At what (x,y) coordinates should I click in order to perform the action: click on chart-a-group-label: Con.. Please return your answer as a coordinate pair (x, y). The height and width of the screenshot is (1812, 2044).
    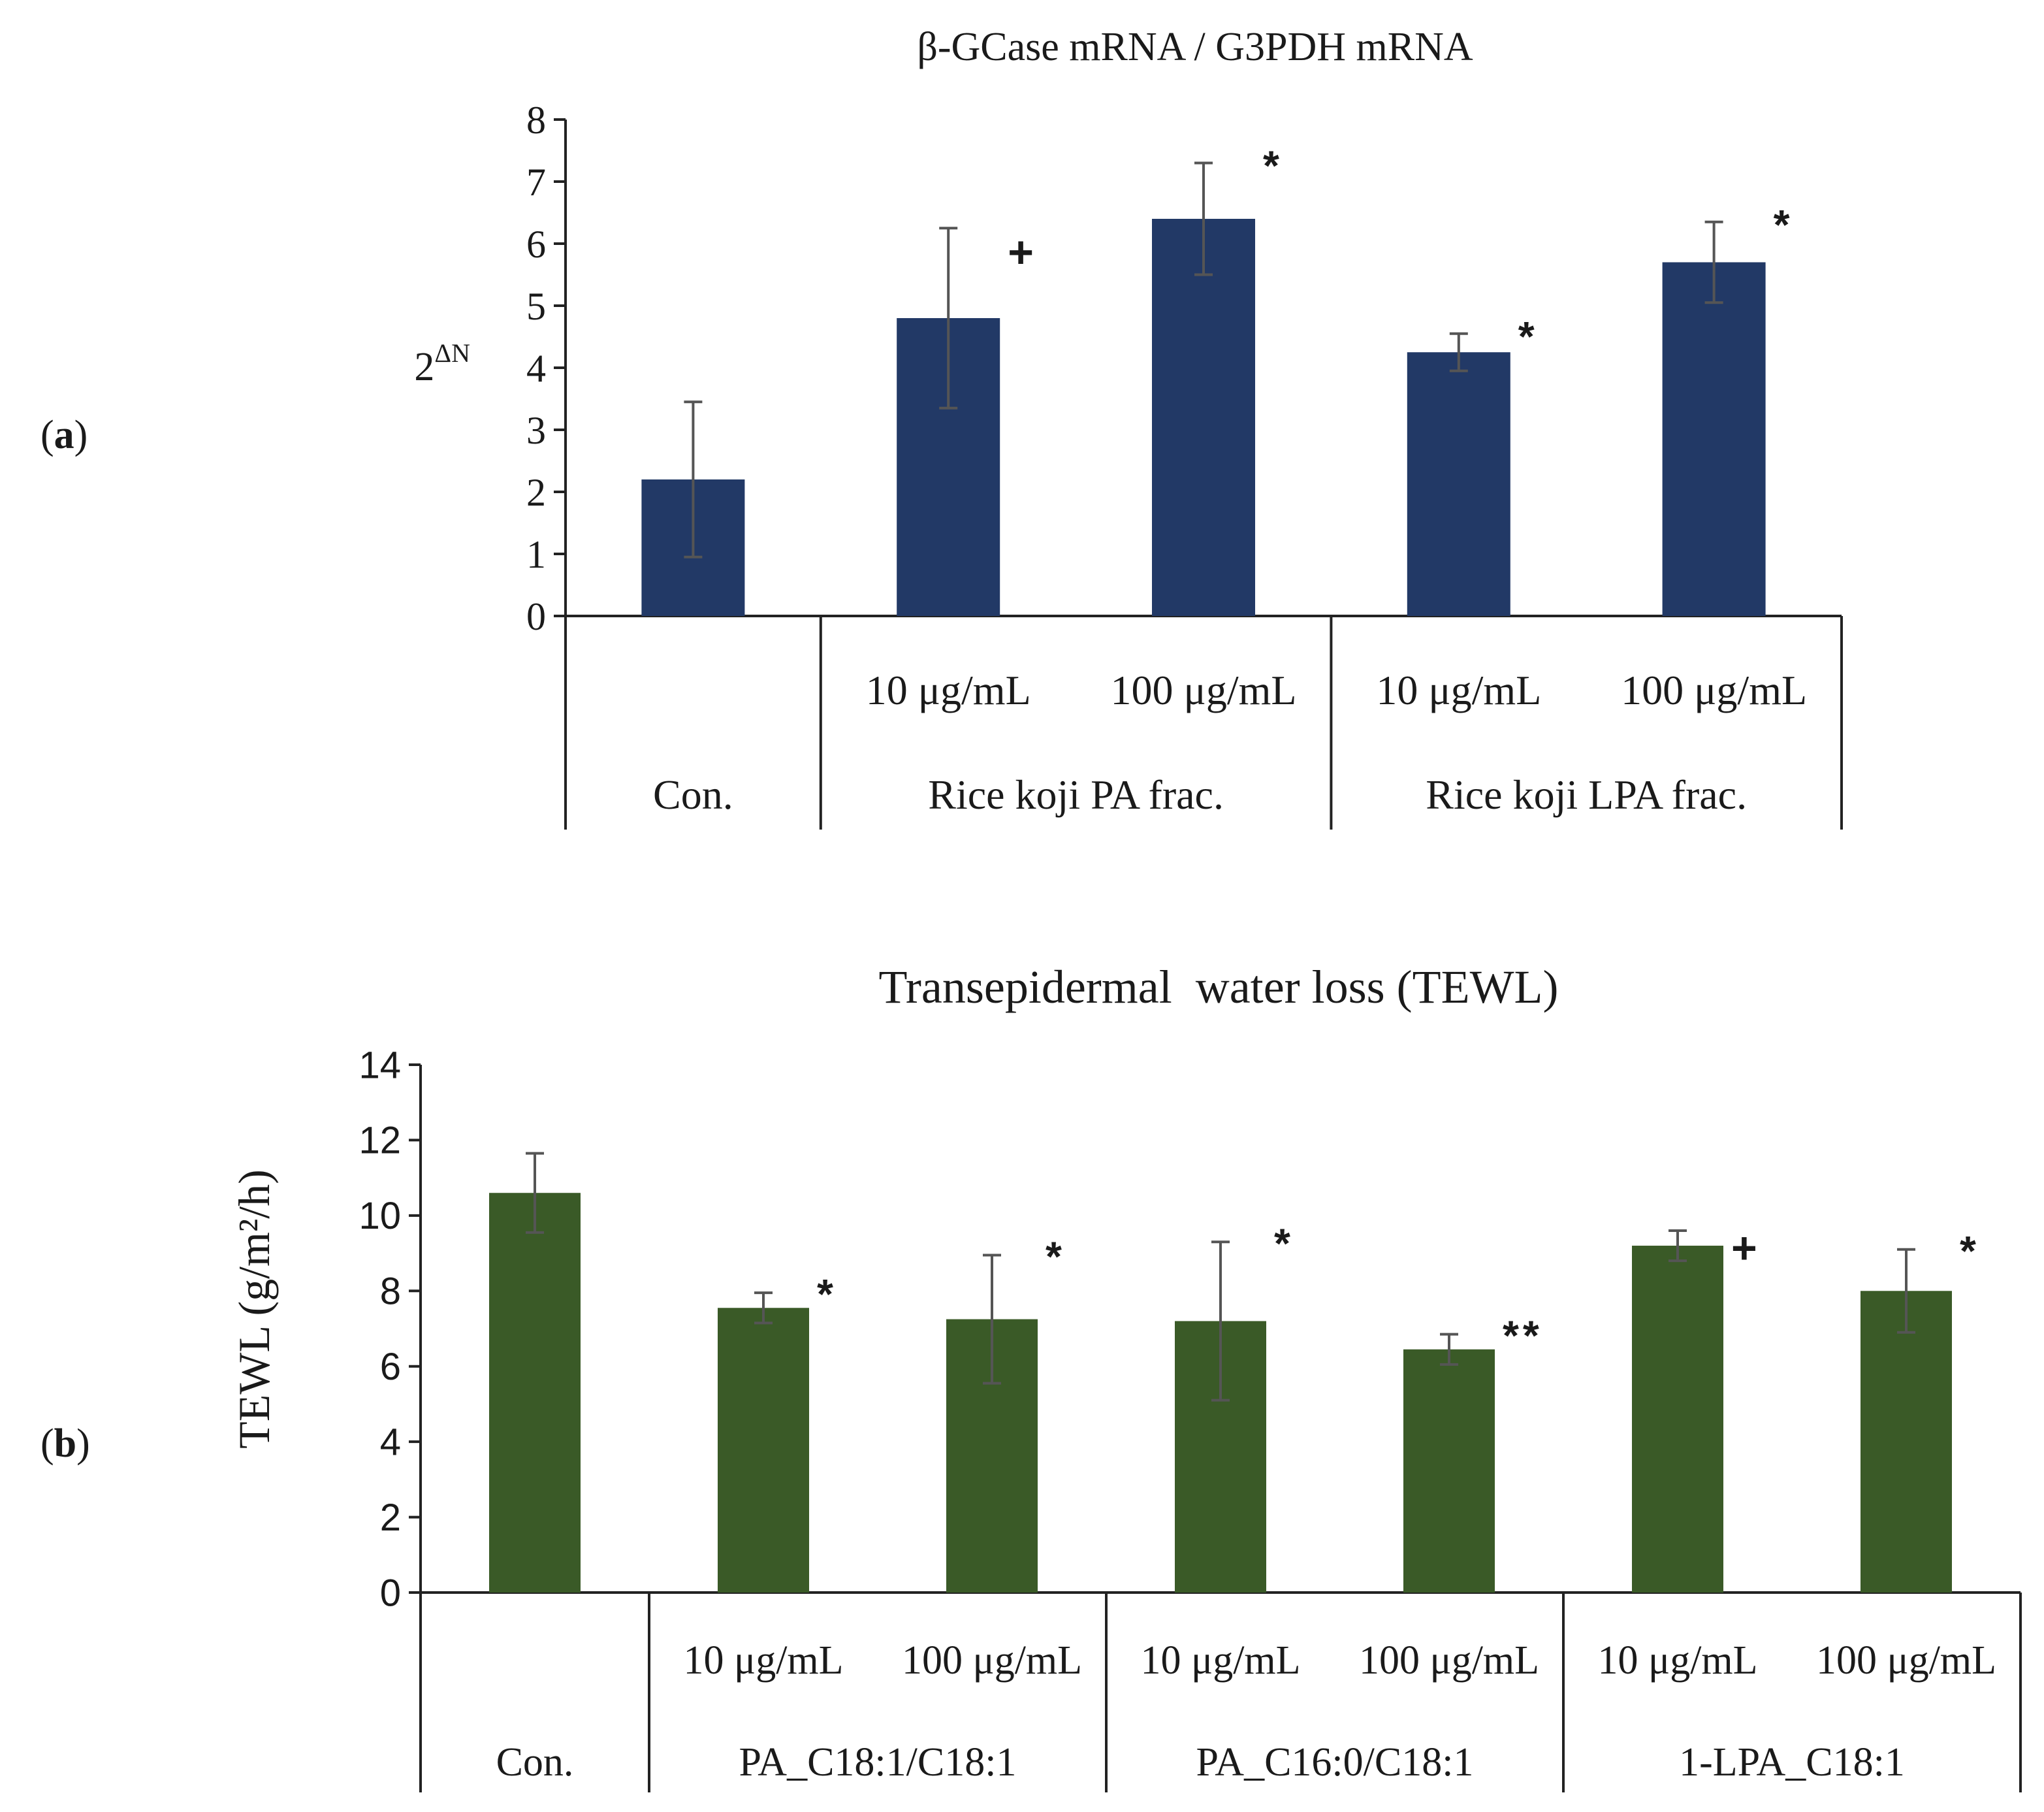
    Looking at the image, I should click on (693, 794).